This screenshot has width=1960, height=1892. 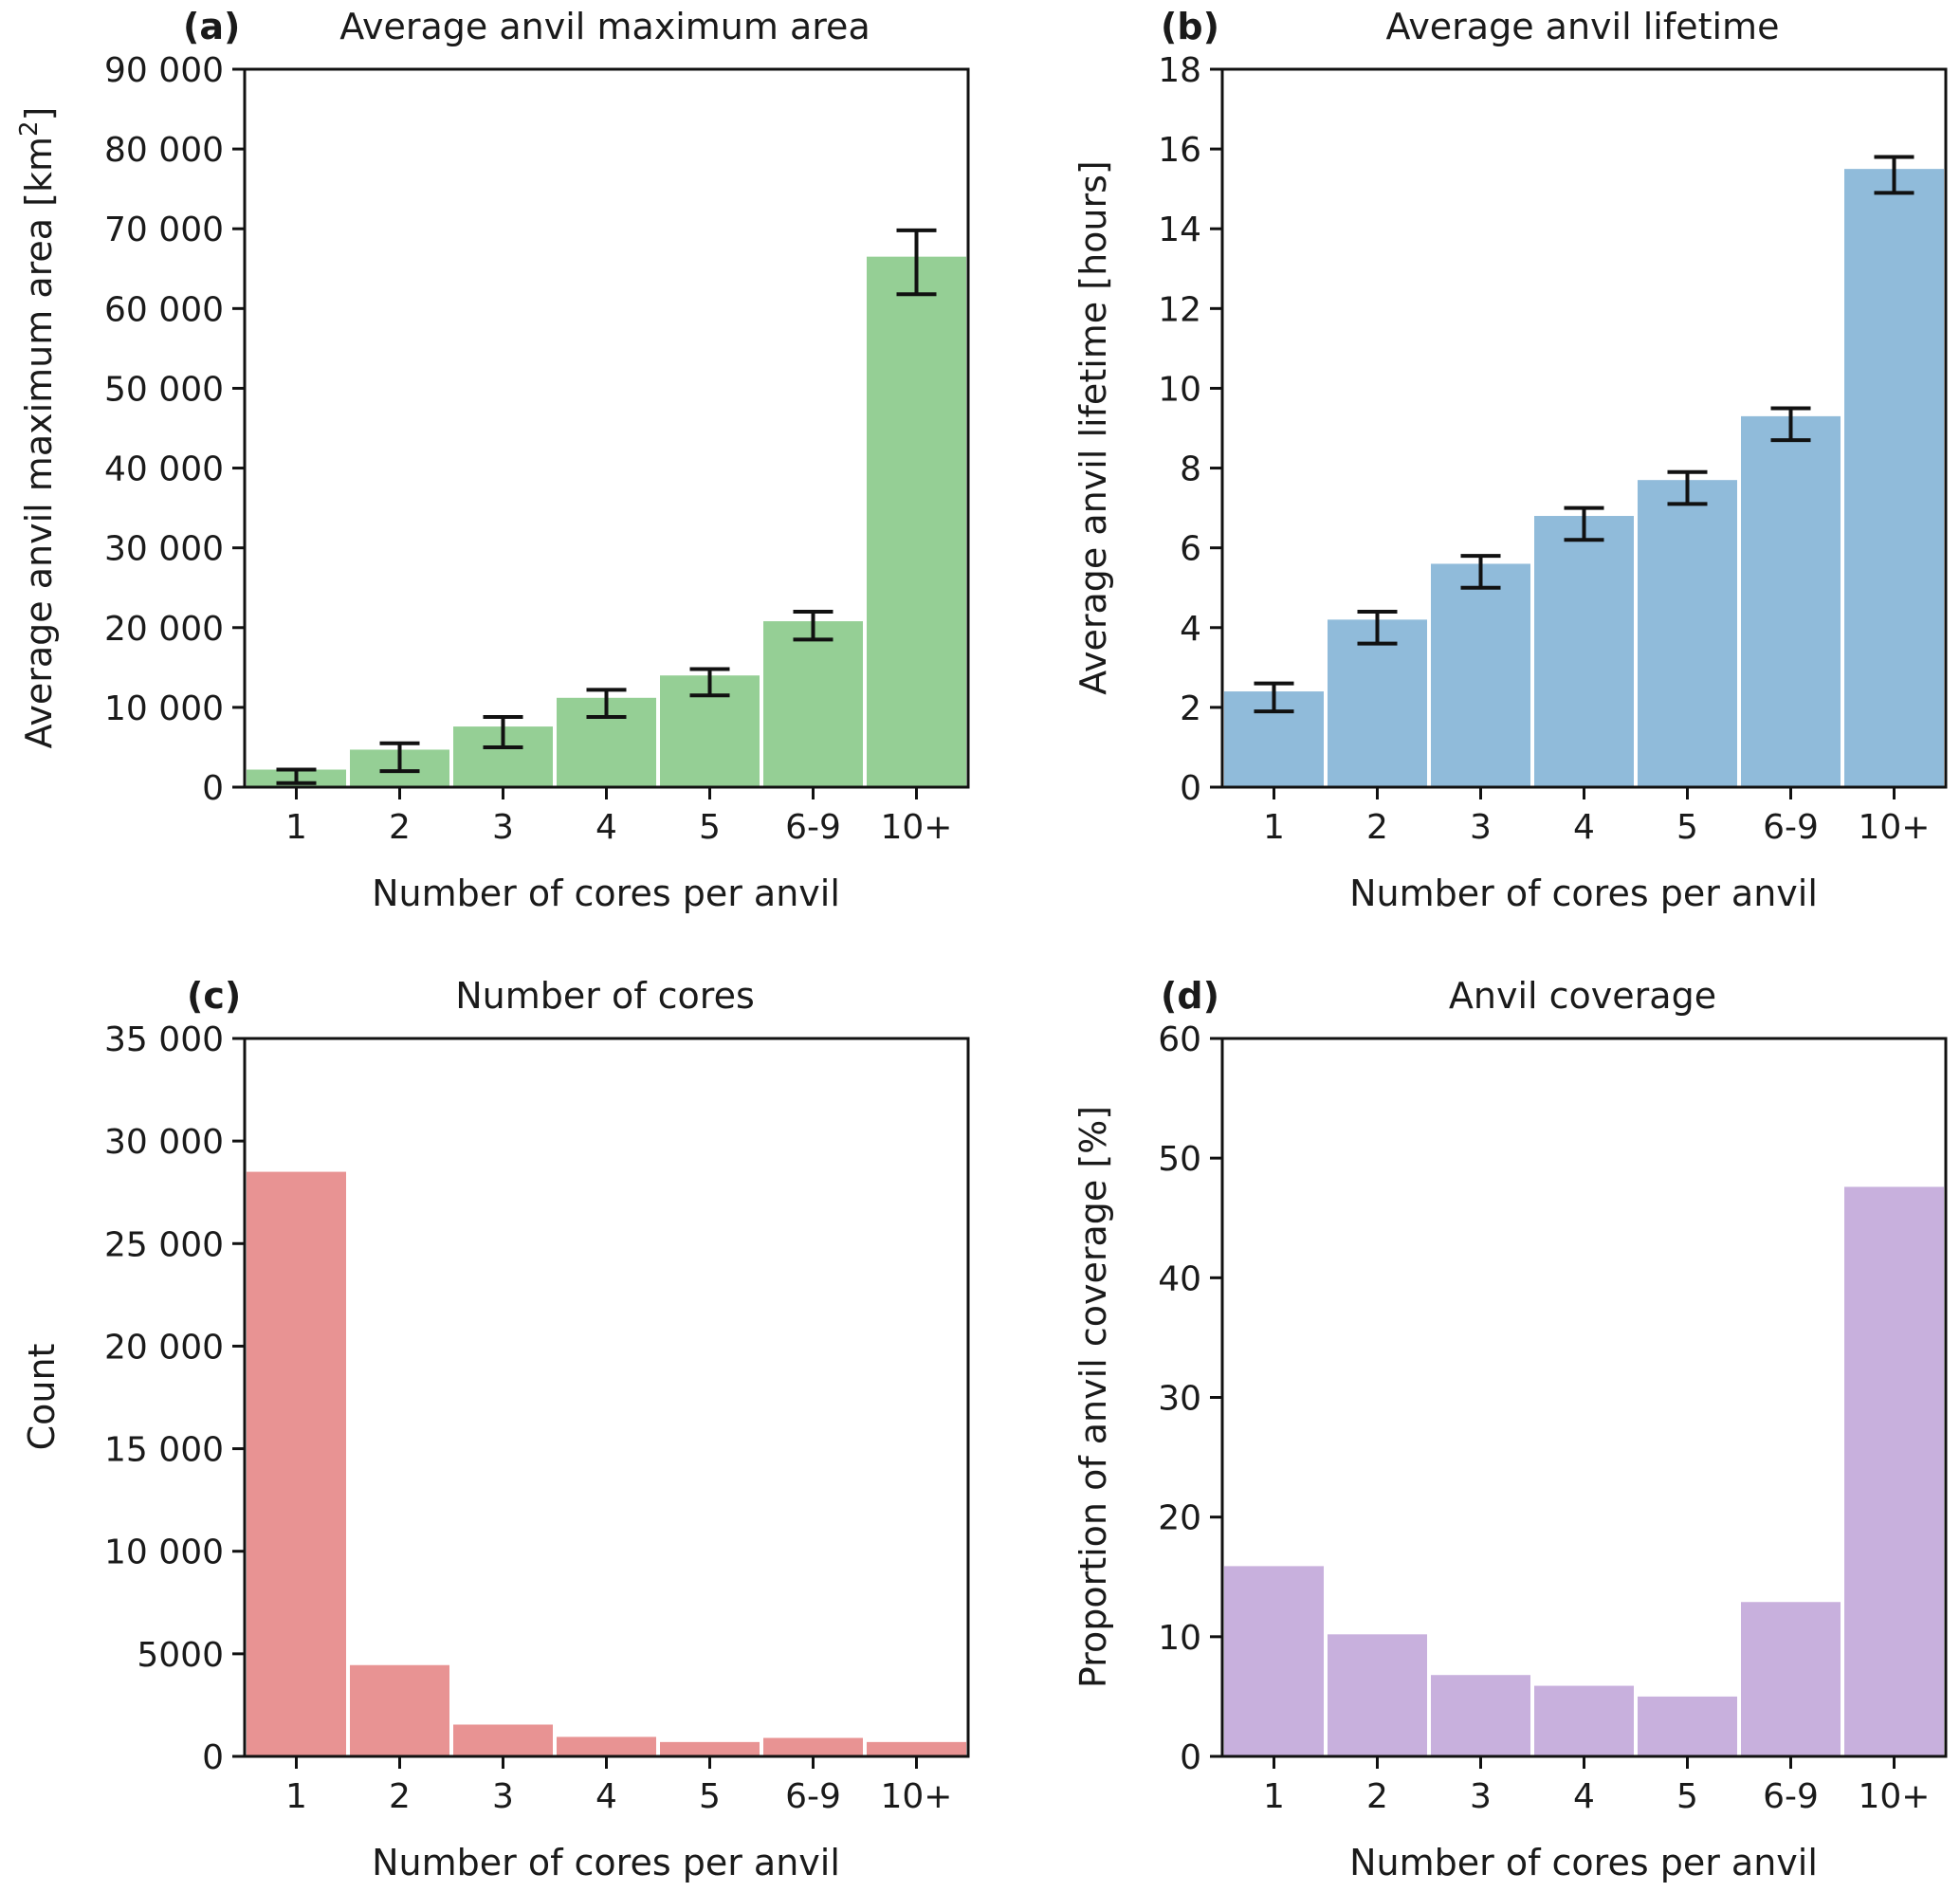 What do you see at coordinates (164, 549) in the screenshot?
I see `panel-a-ytick-label: 30 000` at bounding box center [164, 549].